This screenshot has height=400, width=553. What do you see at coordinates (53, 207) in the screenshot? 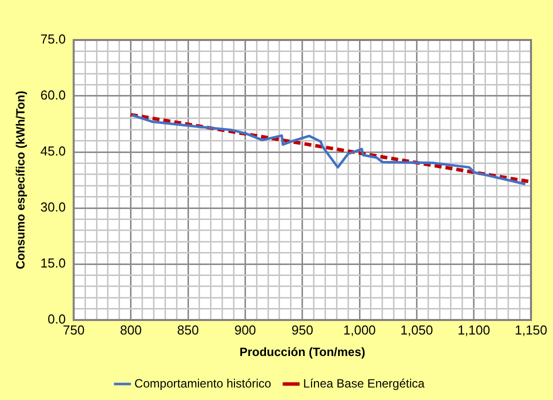
I see `y-tick-label: 30.0` at bounding box center [53, 207].